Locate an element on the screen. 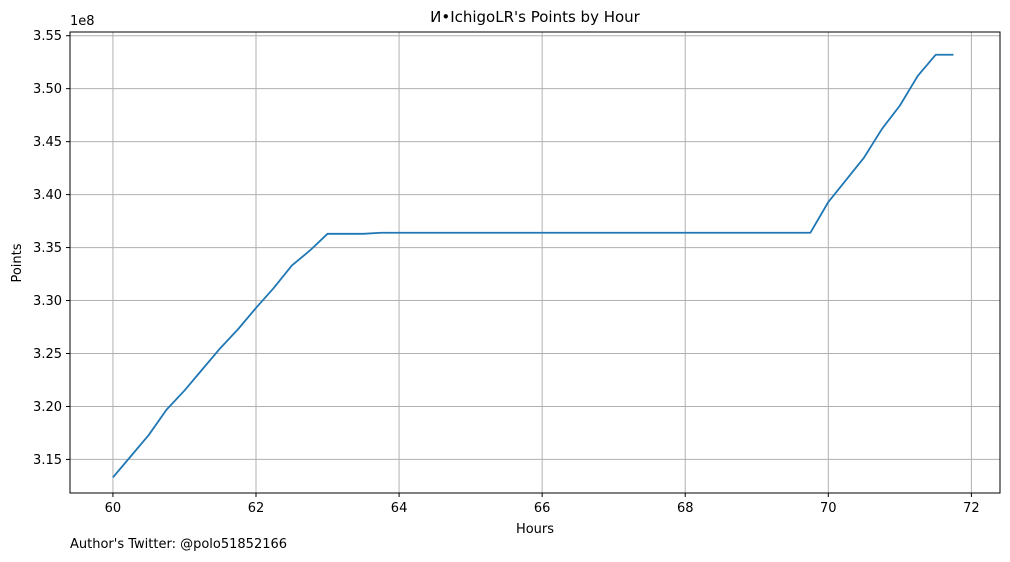  y-axis-label: Points is located at coordinates (17, 262).